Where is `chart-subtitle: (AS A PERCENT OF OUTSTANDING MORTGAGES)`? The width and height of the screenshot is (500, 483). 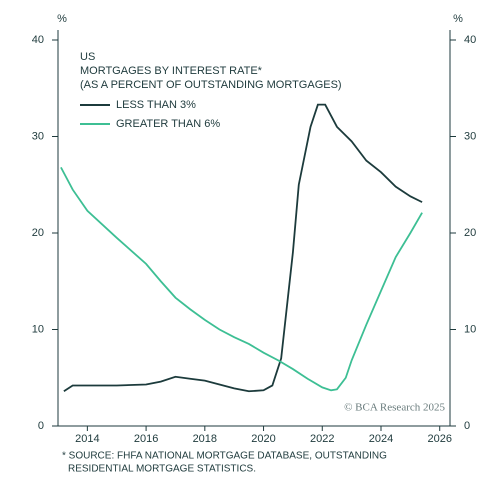 chart-subtitle: (AS A PERCENT OF OUTSTANDING MORTGAGES) is located at coordinates (211, 85).